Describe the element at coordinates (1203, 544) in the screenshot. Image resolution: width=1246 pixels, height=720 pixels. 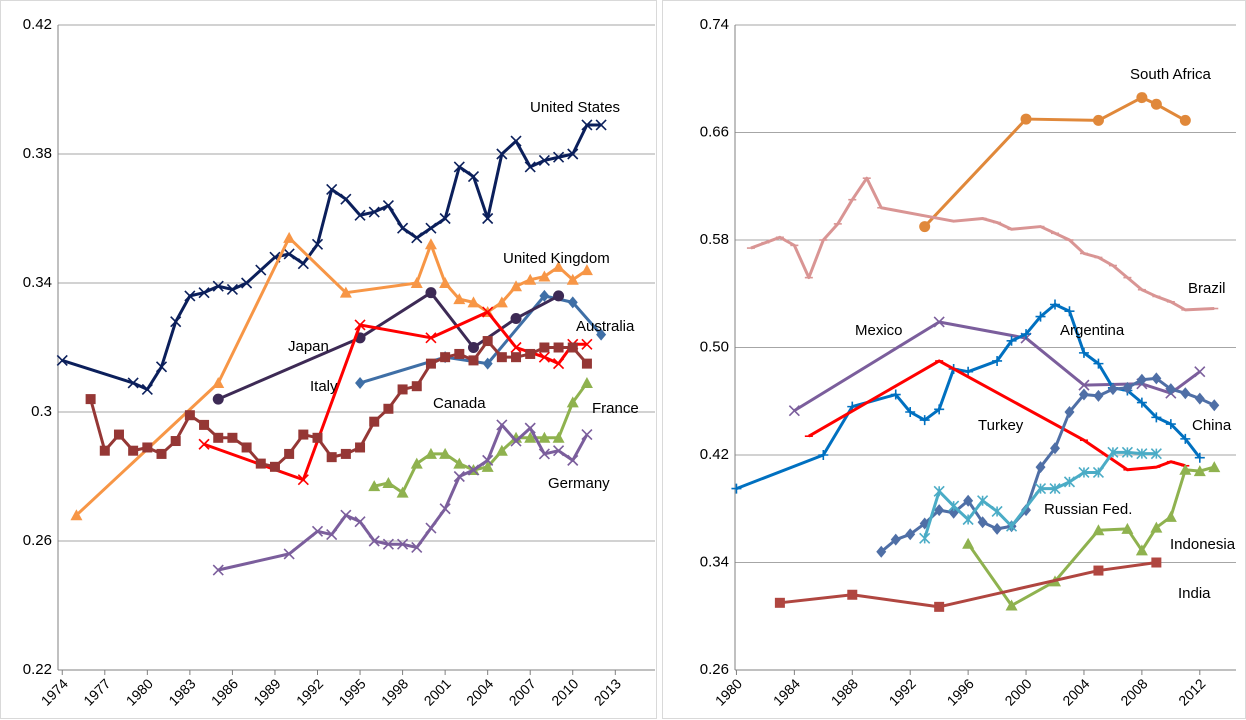
I see `series-label: Indonesia` at that location.